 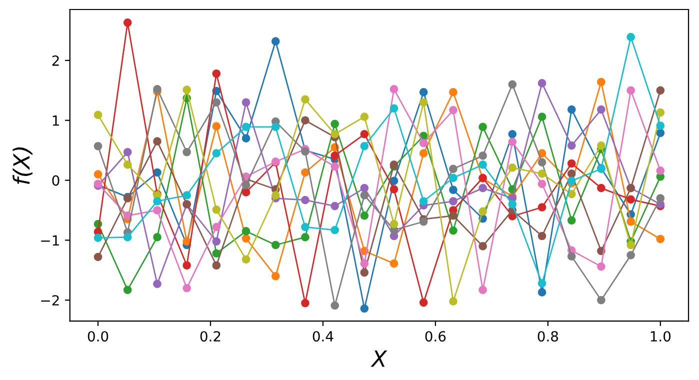 What do you see at coordinates (323, 336) in the screenshot?
I see `x-tick-label: 0.4` at bounding box center [323, 336].